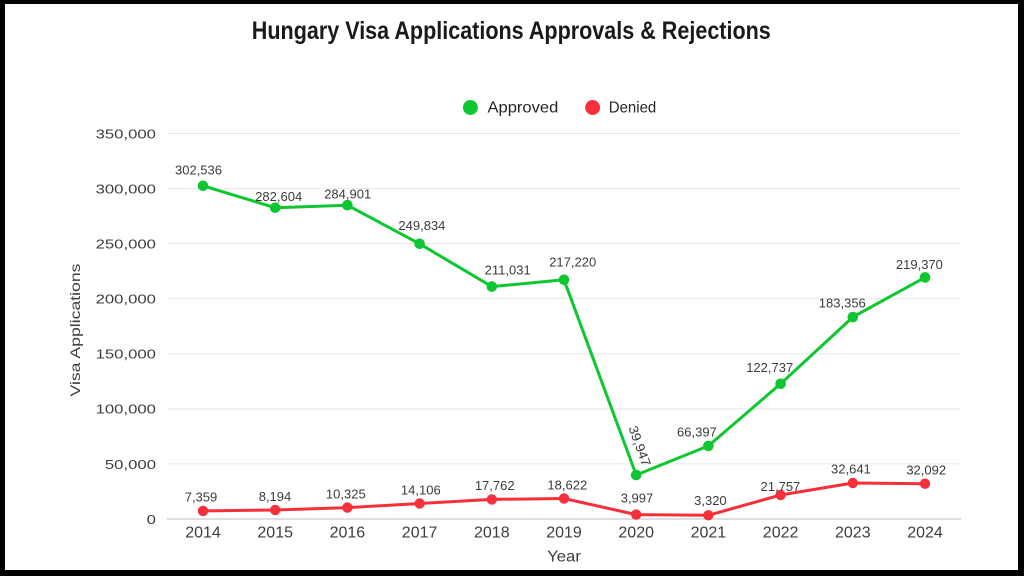 The image size is (1024, 576). What do you see at coordinates (346, 493) in the screenshot?
I see `svg-text: 10,325` at bounding box center [346, 493].